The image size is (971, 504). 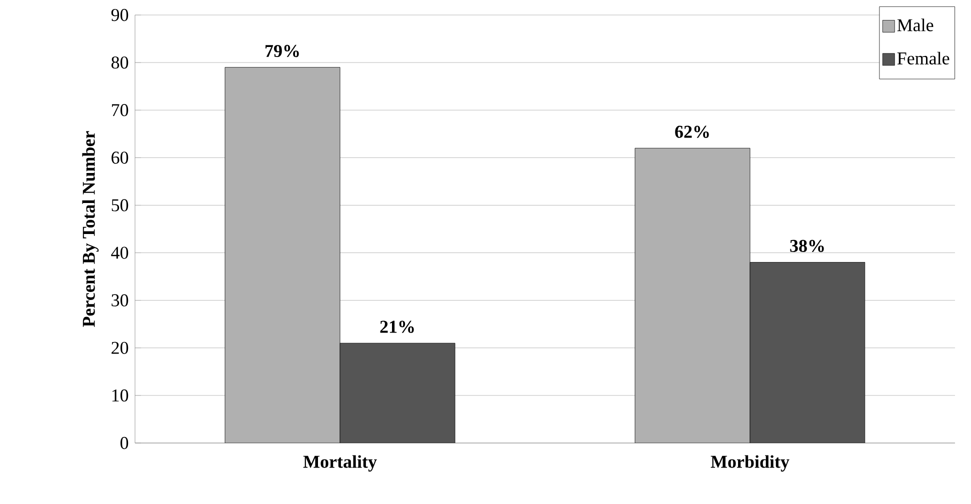 I want to click on data-label: 38%, so click(x=807, y=246).